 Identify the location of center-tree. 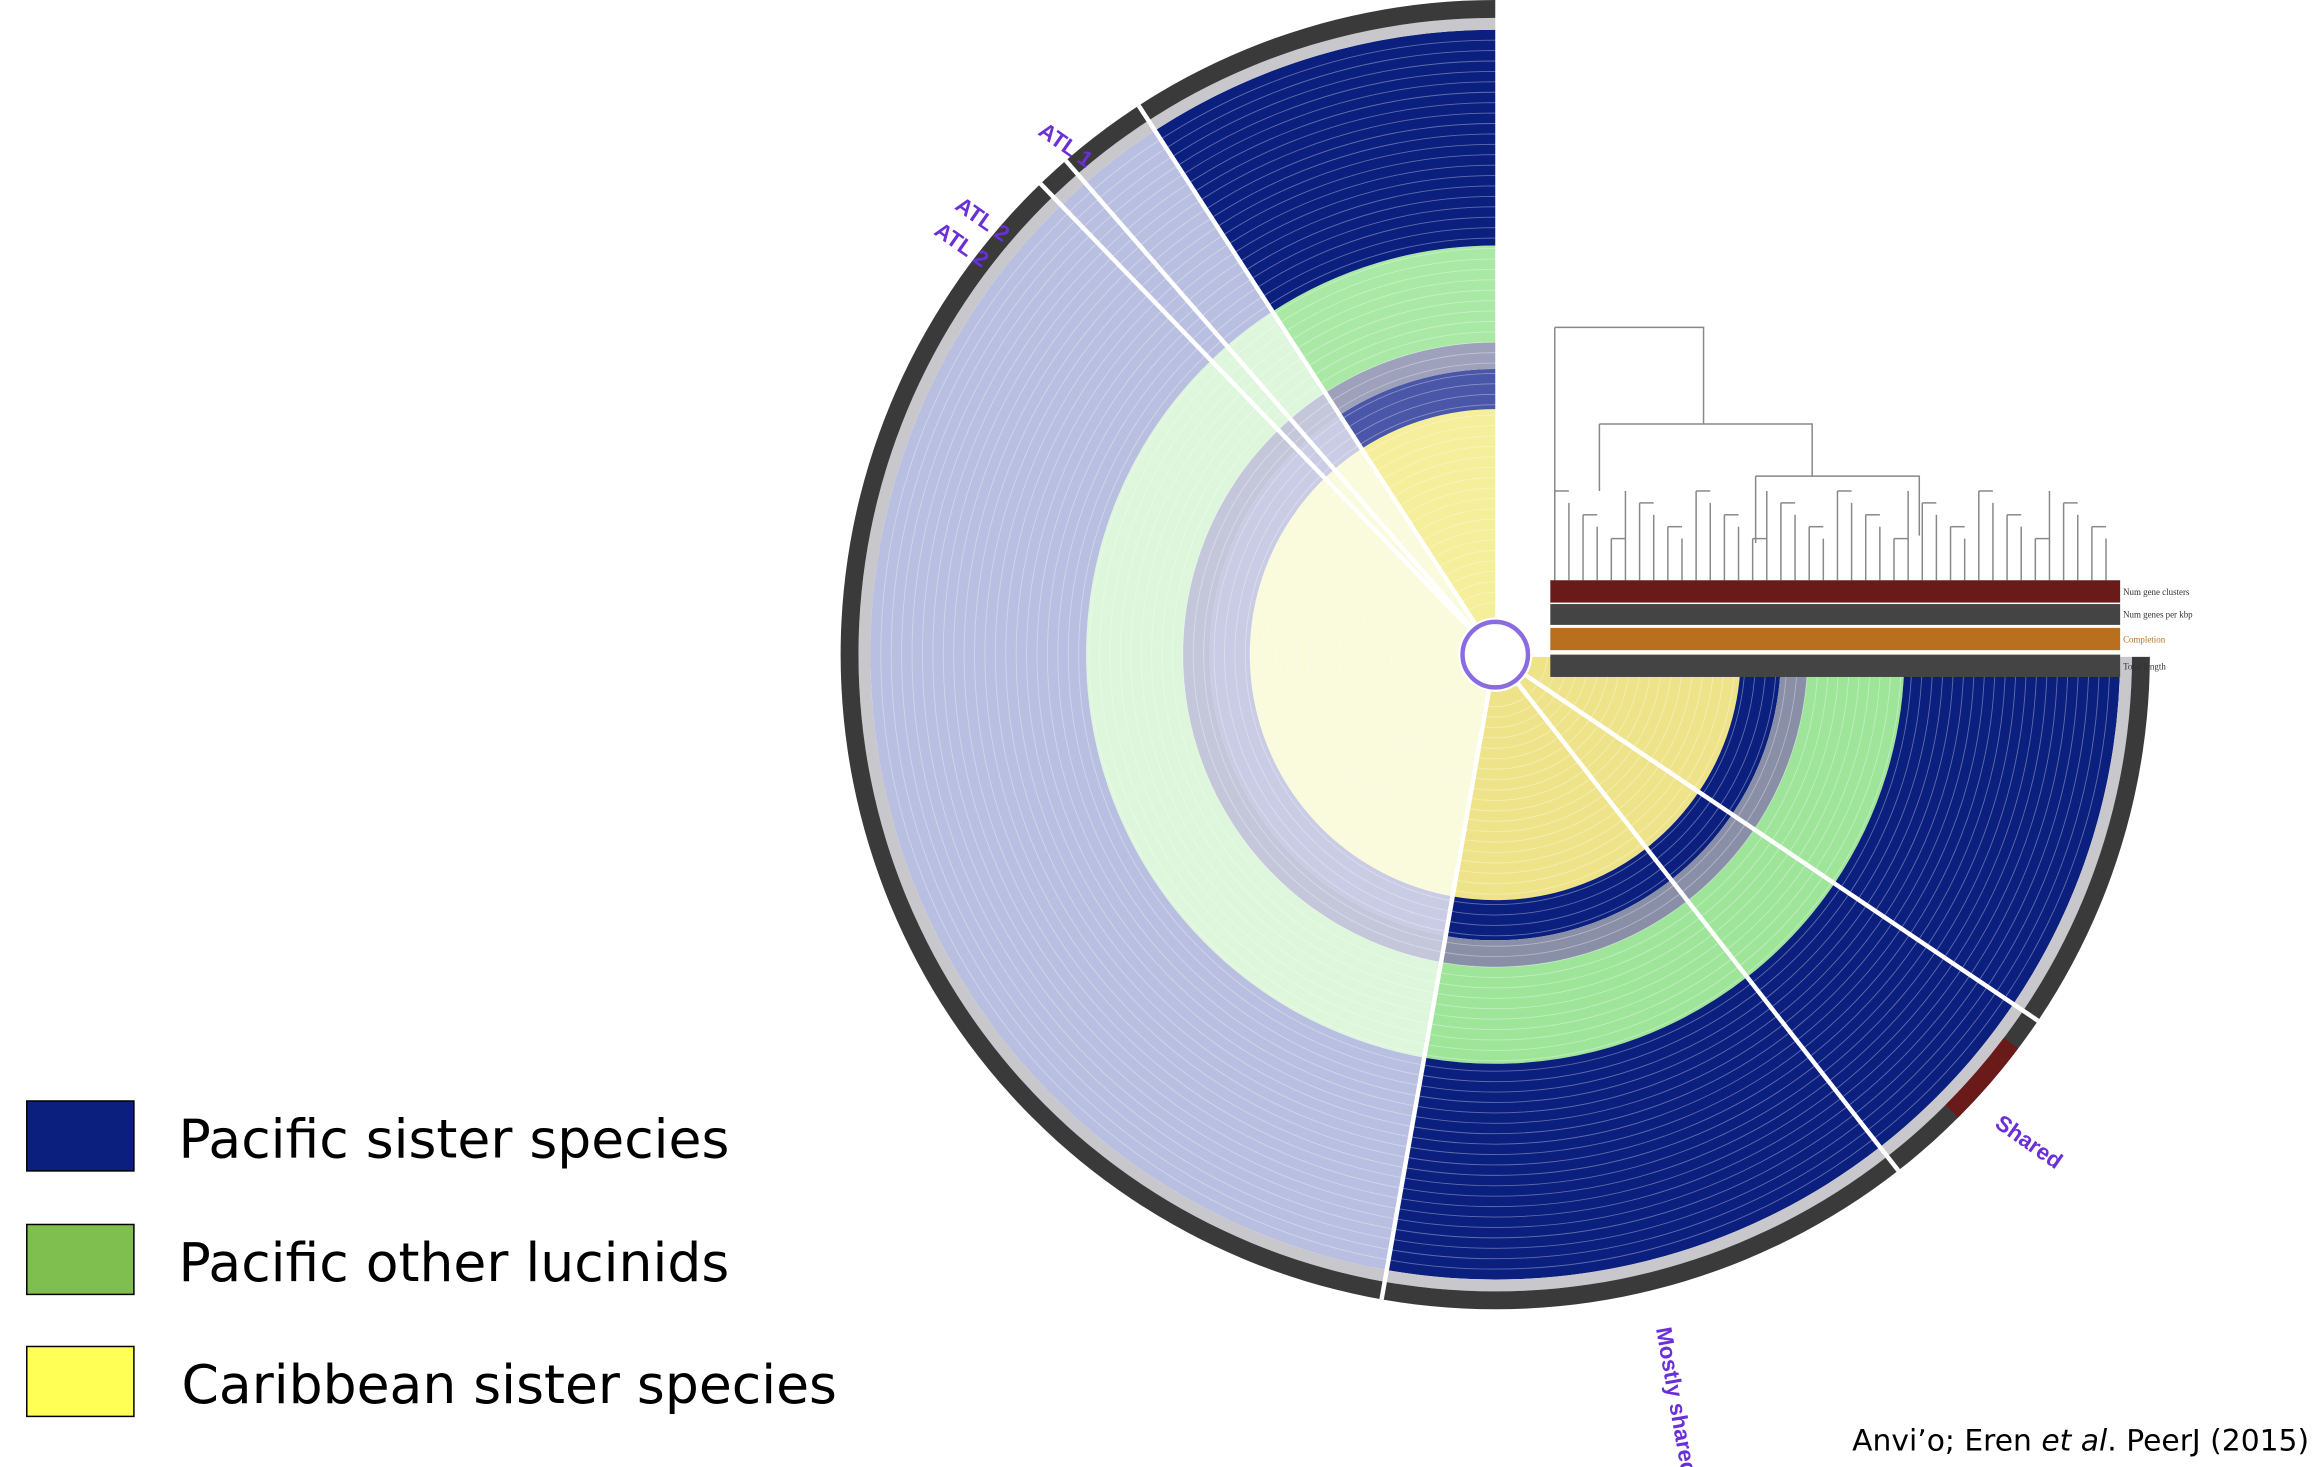
(1495, 654).